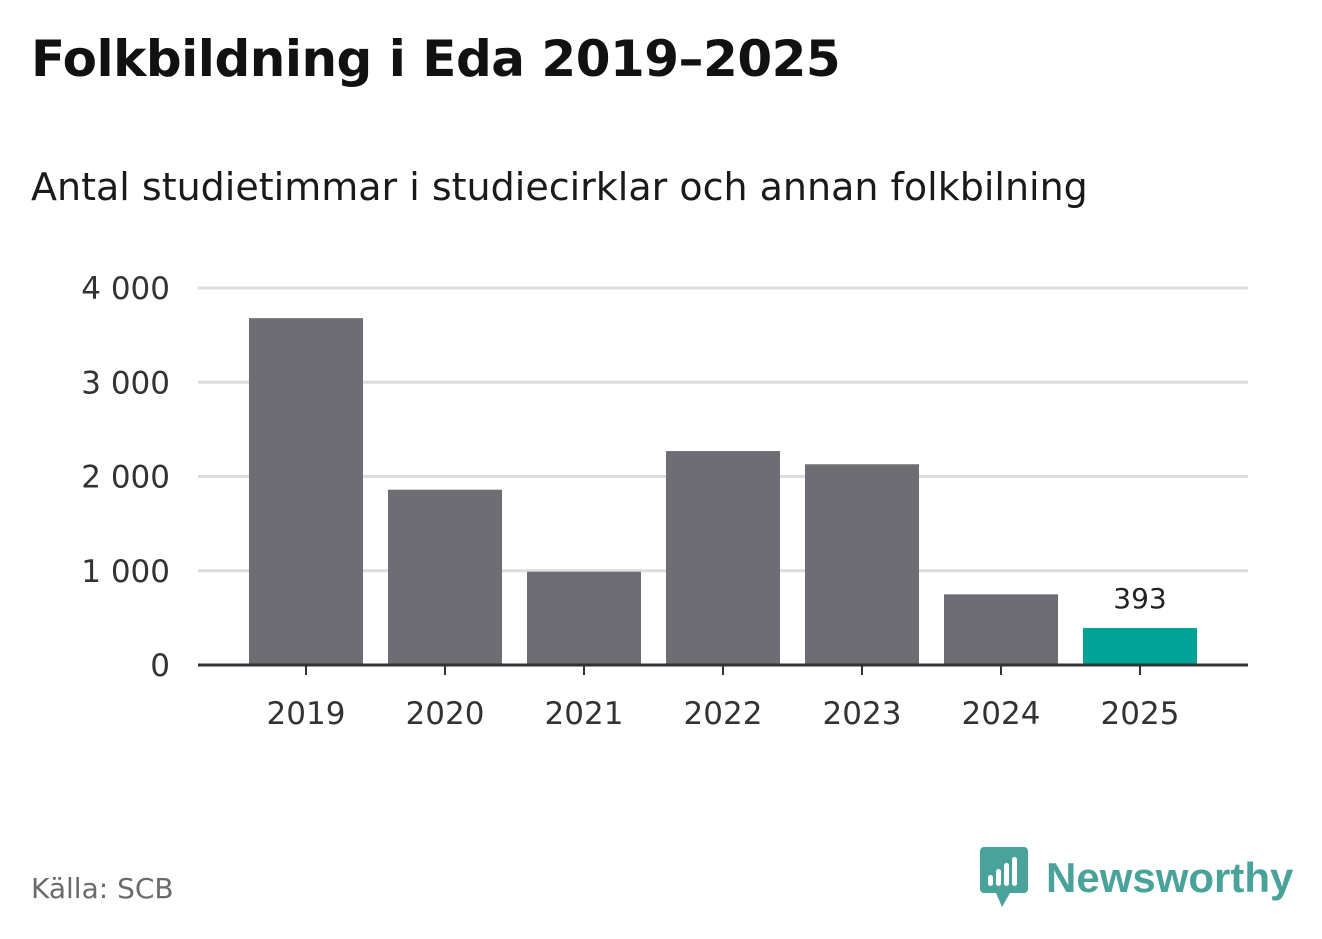 The height and width of the screenshot is (939, 1322). I want to click on x-tick-label-2020: 2020, so click(445, 714).